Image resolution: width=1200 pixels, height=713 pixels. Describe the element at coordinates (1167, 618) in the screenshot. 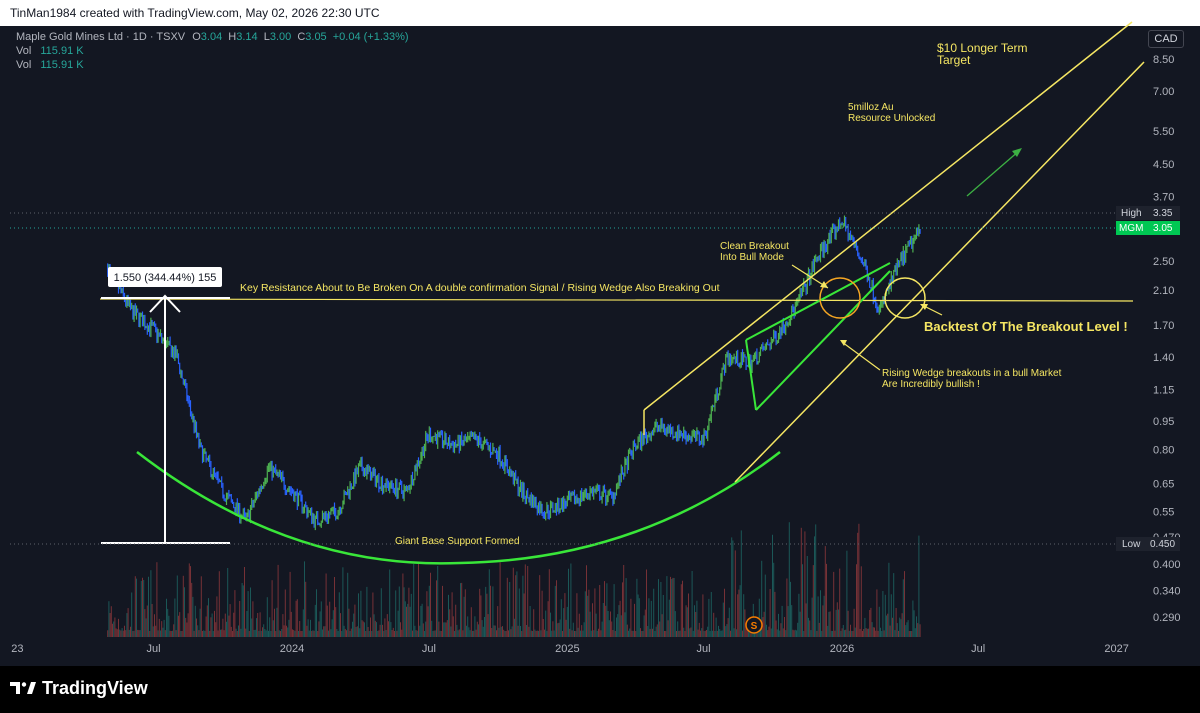

I see `y-tick-label: 0.290` at that location.